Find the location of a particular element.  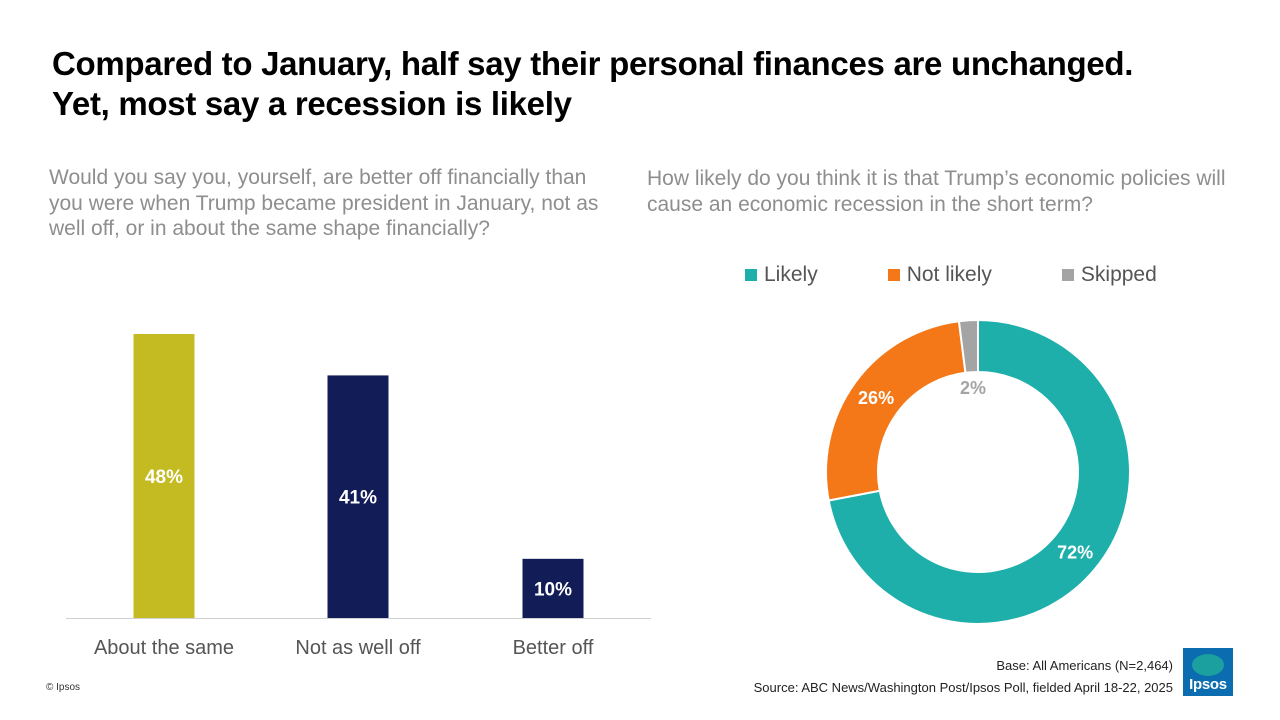

legend-label-likely: Likely is located at coordinates (791, 274).